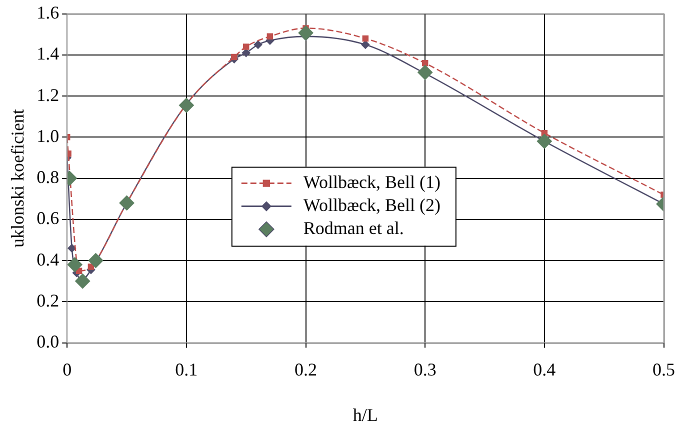 The width and height of the screenshot is (687, 435). I want to click on x-tick-label: 0.2, so click(306, 369).